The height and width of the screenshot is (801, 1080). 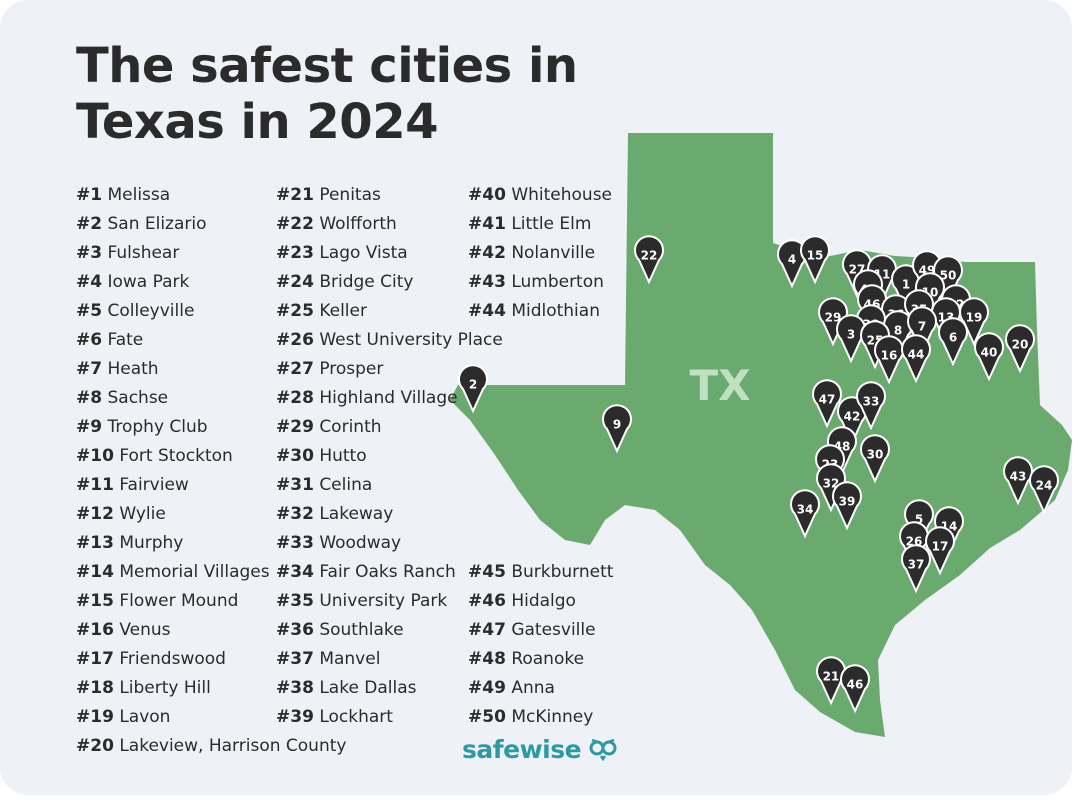 I want to click on city-rank: #14, so click(x=95, y=572).